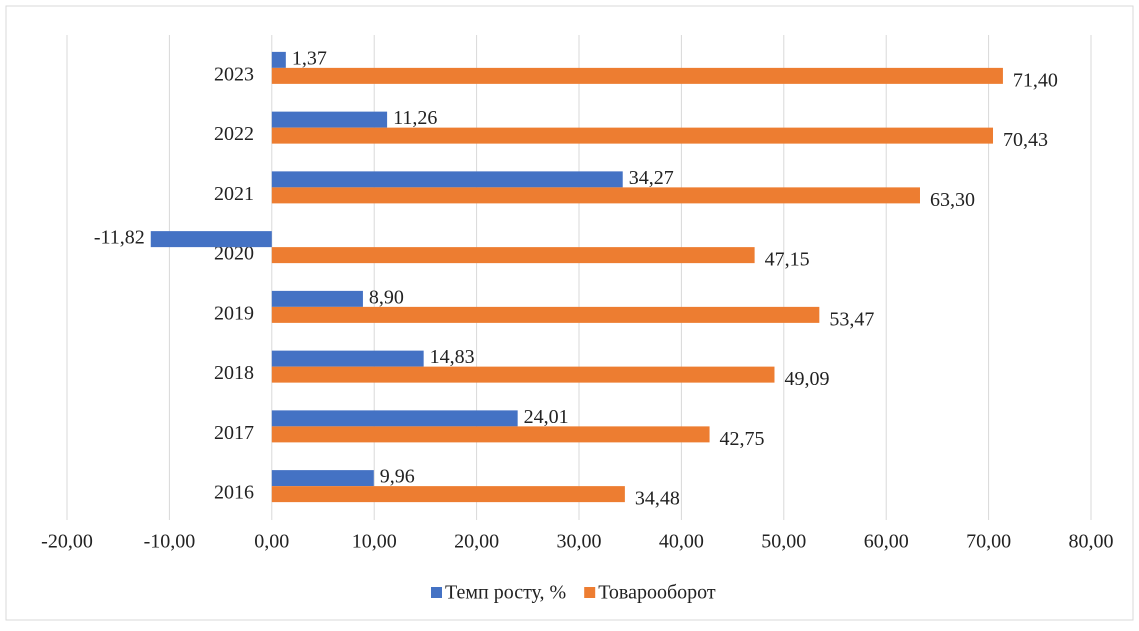 This screenshot has width=1139, height=631. Describe the element at coordinates (234, 373) in the screenshot. I see `y-tick-label: 2018` at that location.